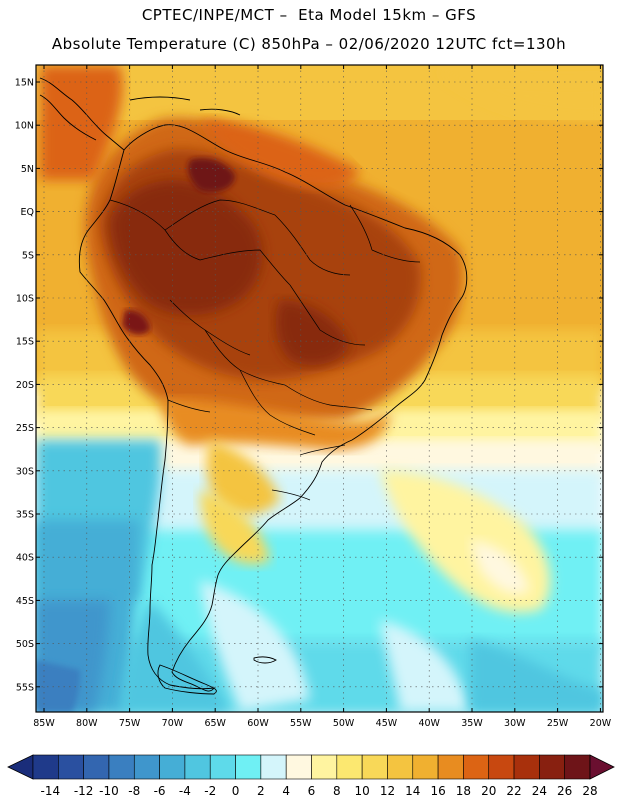  I want to click on colorbar-label: -12, so click(84, 791).